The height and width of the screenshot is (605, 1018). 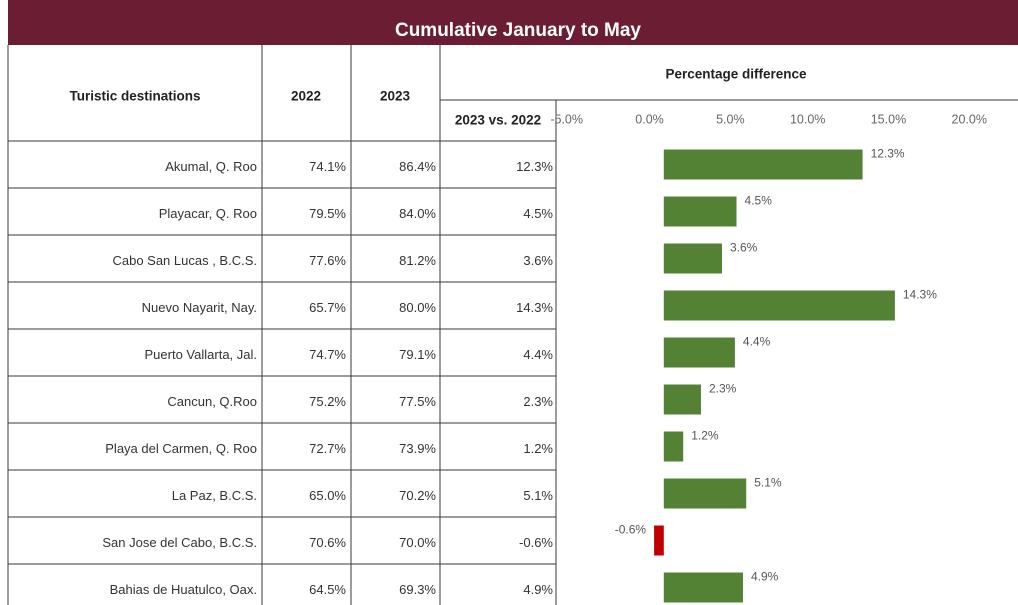 I want to click on title-bar, so click(x=513, y=22).